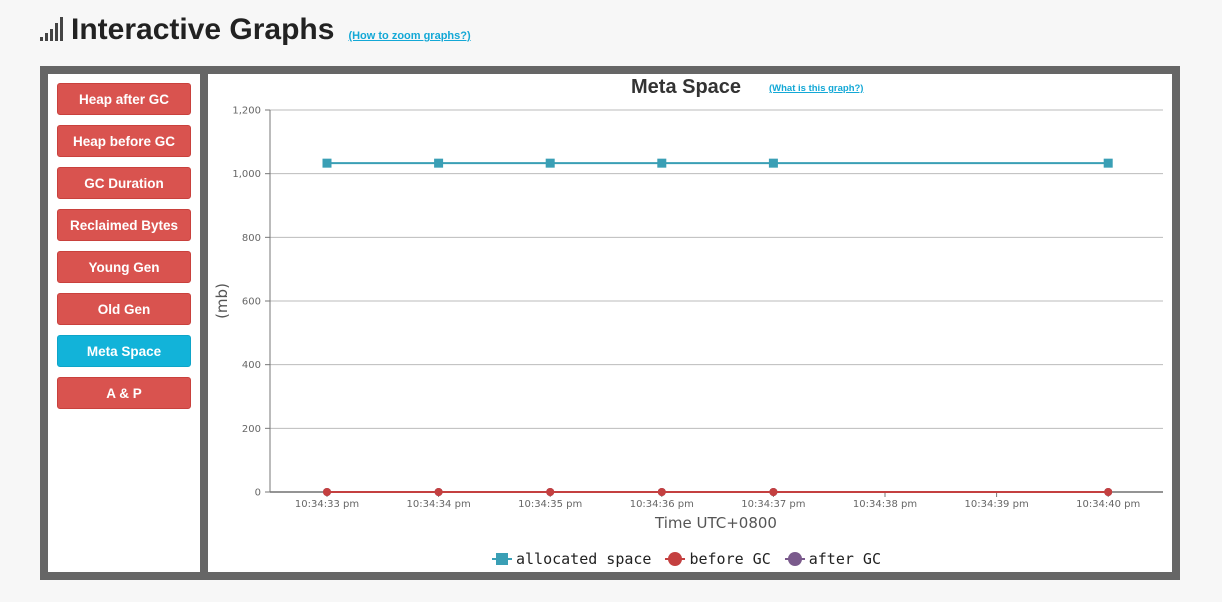  I want to click on legend-label: after GC, so click(844, 559).